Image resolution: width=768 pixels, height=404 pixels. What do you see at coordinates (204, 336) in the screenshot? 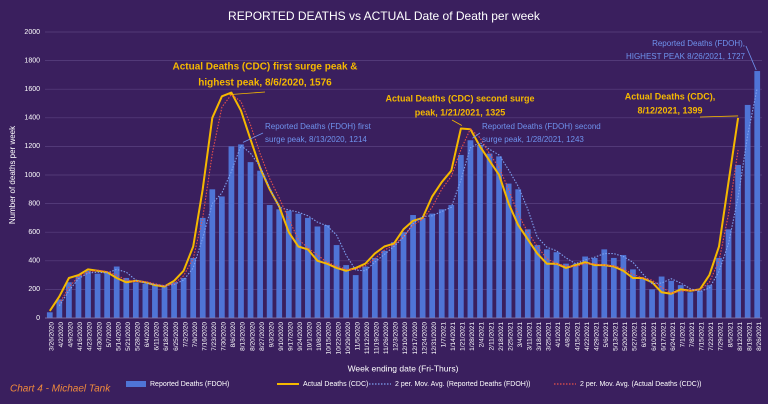
I see `x-tick-label: 7/16/2020` at bounding box center [204, 336].